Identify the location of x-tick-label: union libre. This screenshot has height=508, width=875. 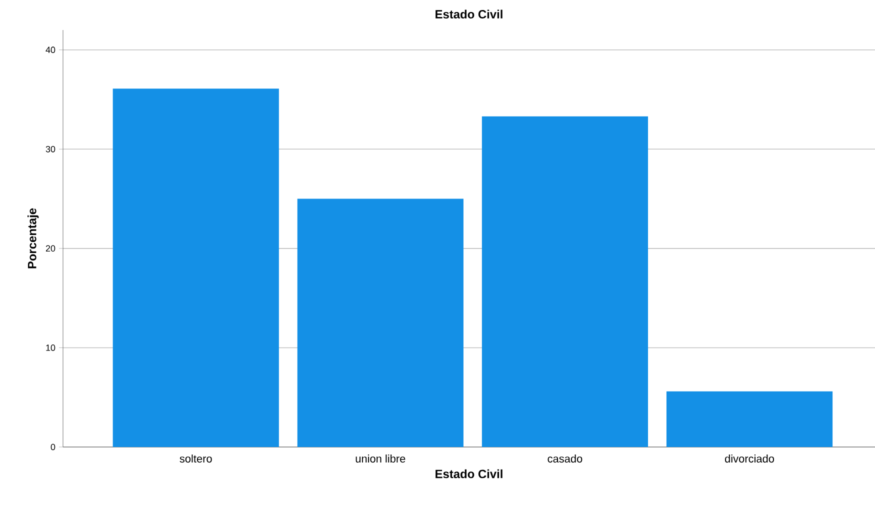
(381, 458).